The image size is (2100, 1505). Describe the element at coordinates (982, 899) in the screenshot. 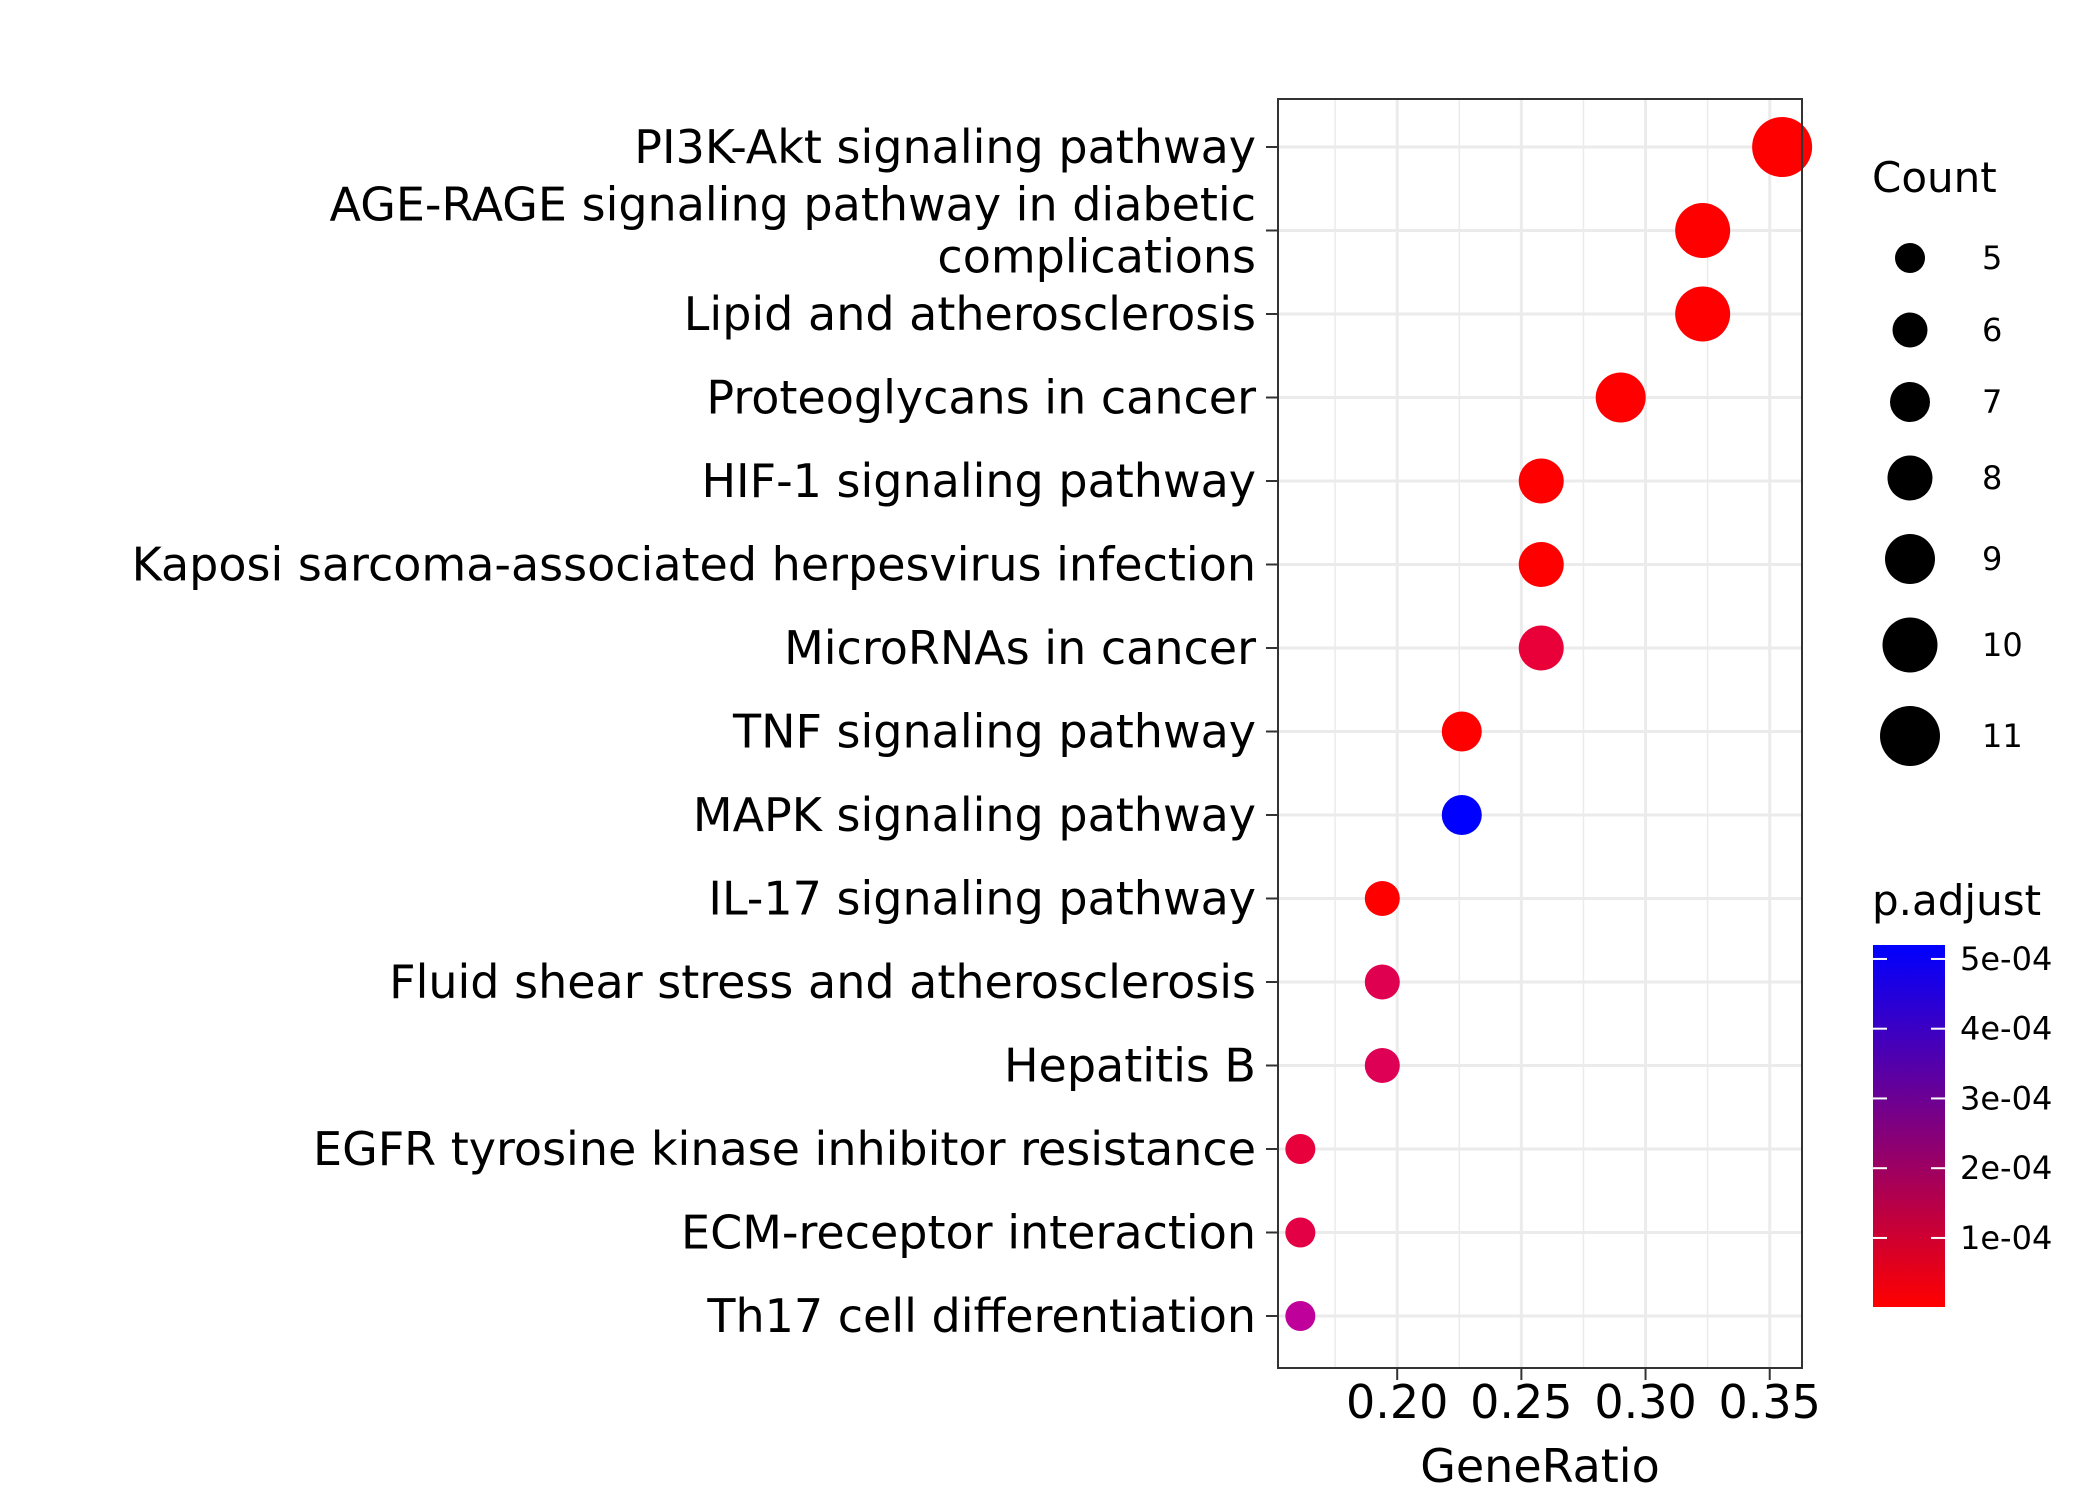

I see `y-tick-label: IL-17 signaling pathway` at that location.